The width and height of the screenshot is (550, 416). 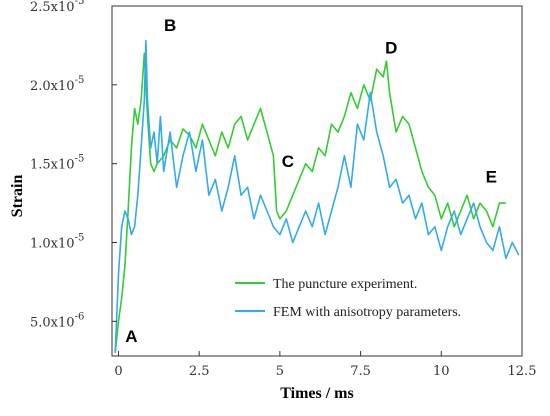 I want to click on x-tick-label: 7.5, so click(x=360, y=371).